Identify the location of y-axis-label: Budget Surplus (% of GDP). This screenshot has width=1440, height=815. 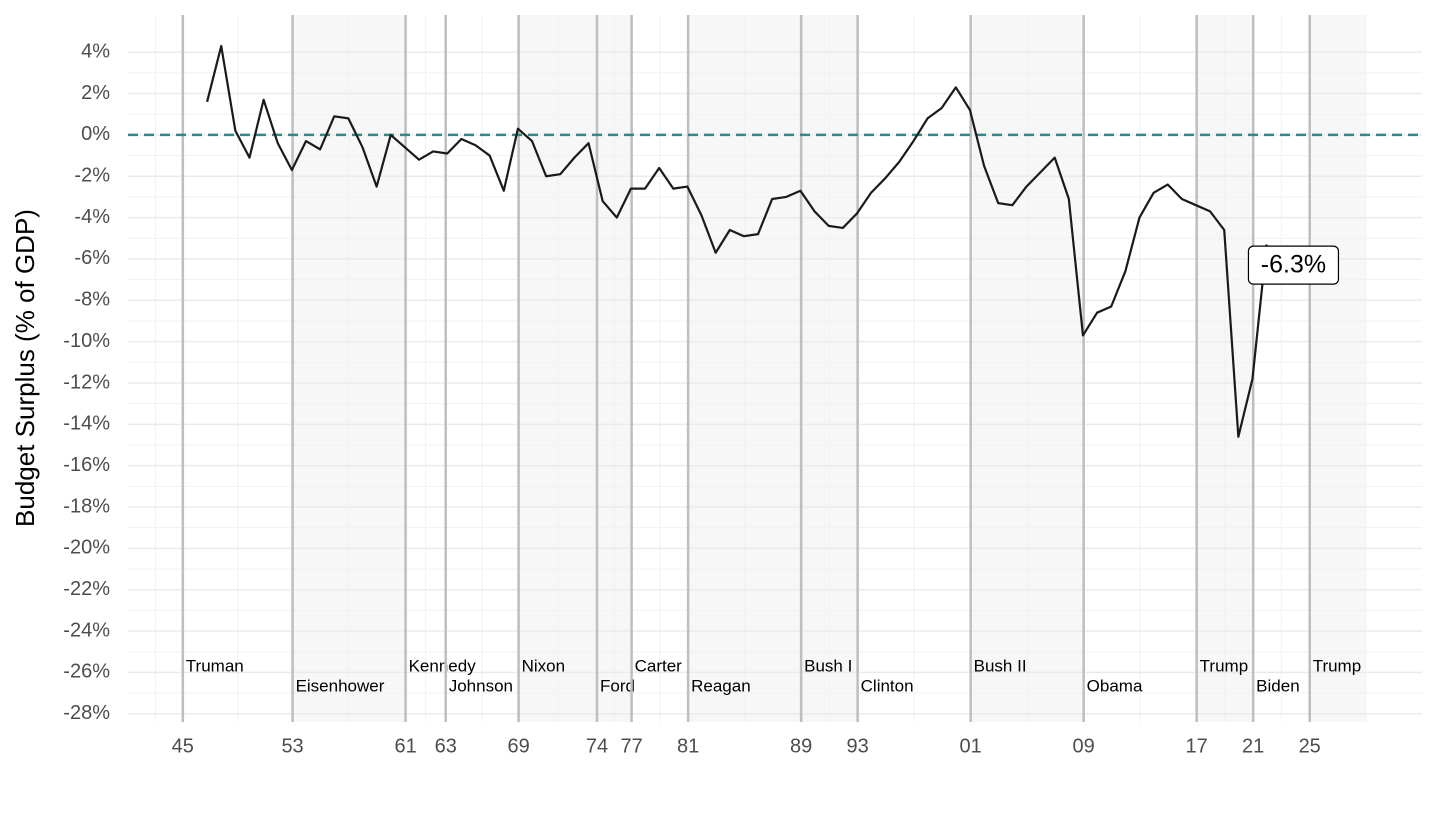
(25, 368).